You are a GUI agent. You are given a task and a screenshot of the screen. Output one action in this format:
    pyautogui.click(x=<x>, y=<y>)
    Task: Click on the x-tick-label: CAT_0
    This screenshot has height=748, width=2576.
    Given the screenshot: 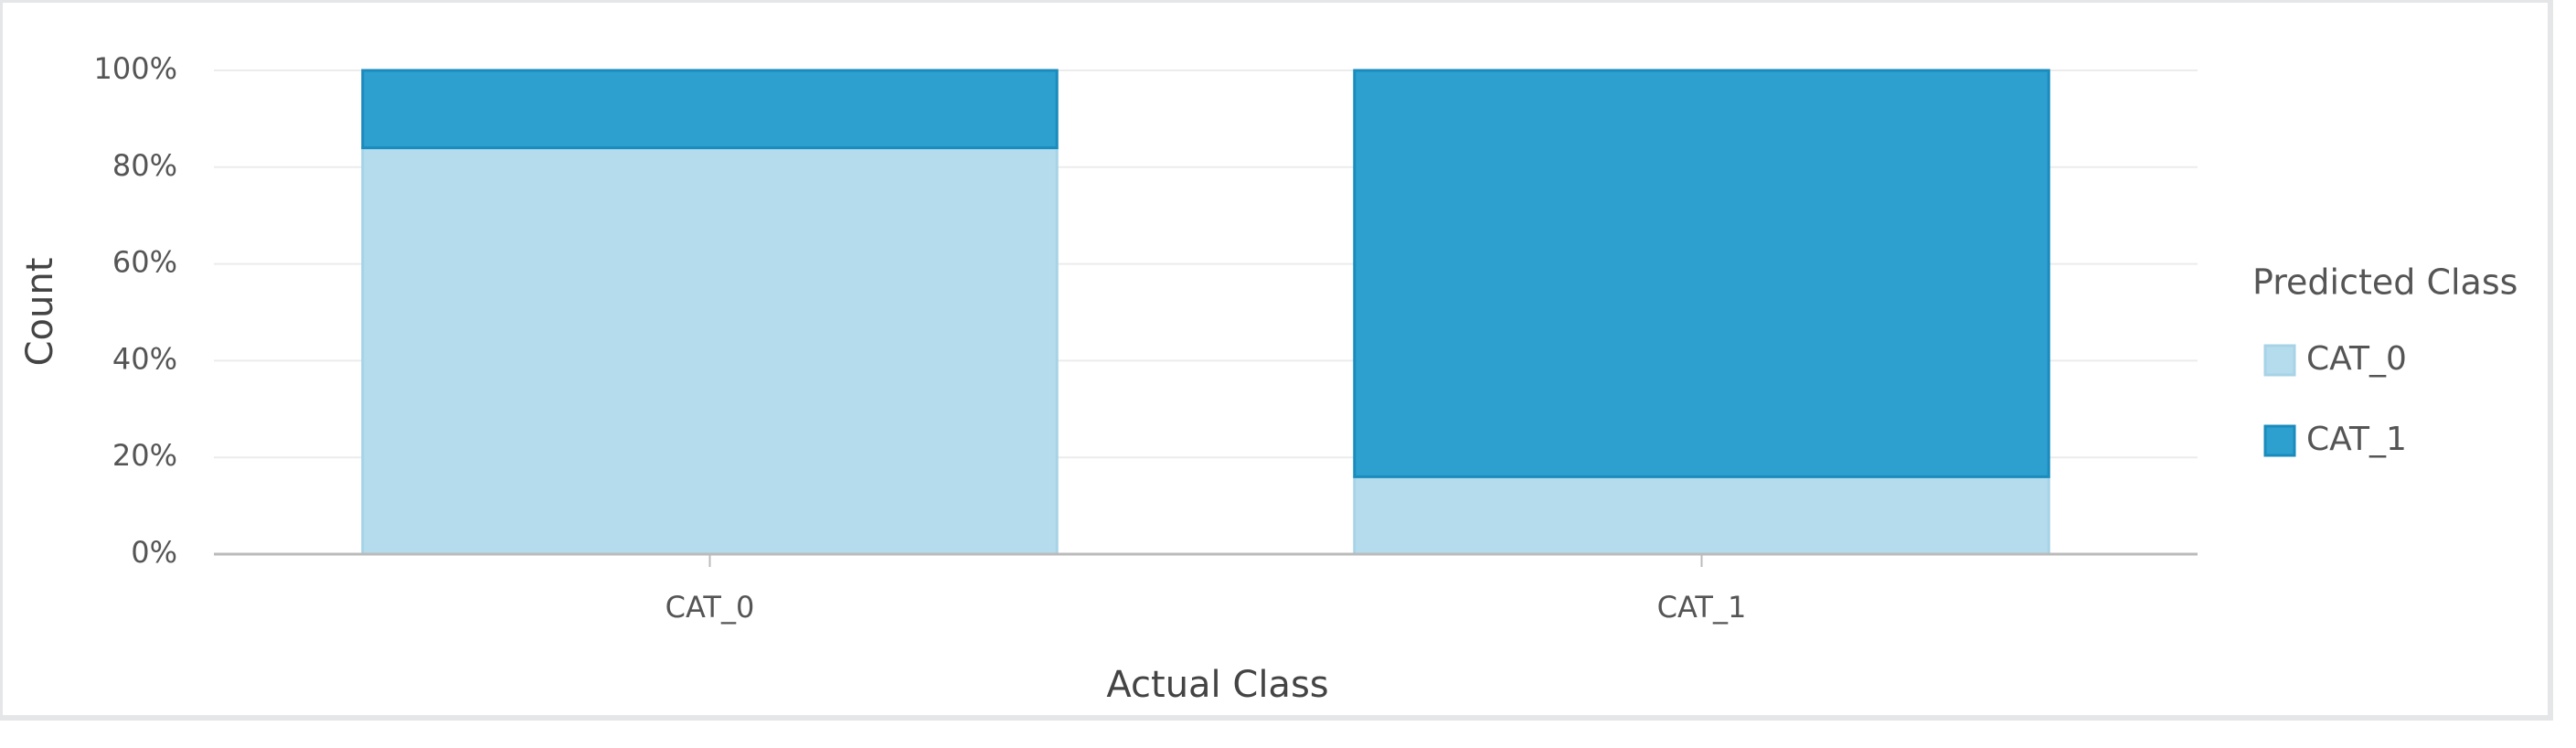 What is the action you would take?
    pyautogui.click(x=710, y=607)
    